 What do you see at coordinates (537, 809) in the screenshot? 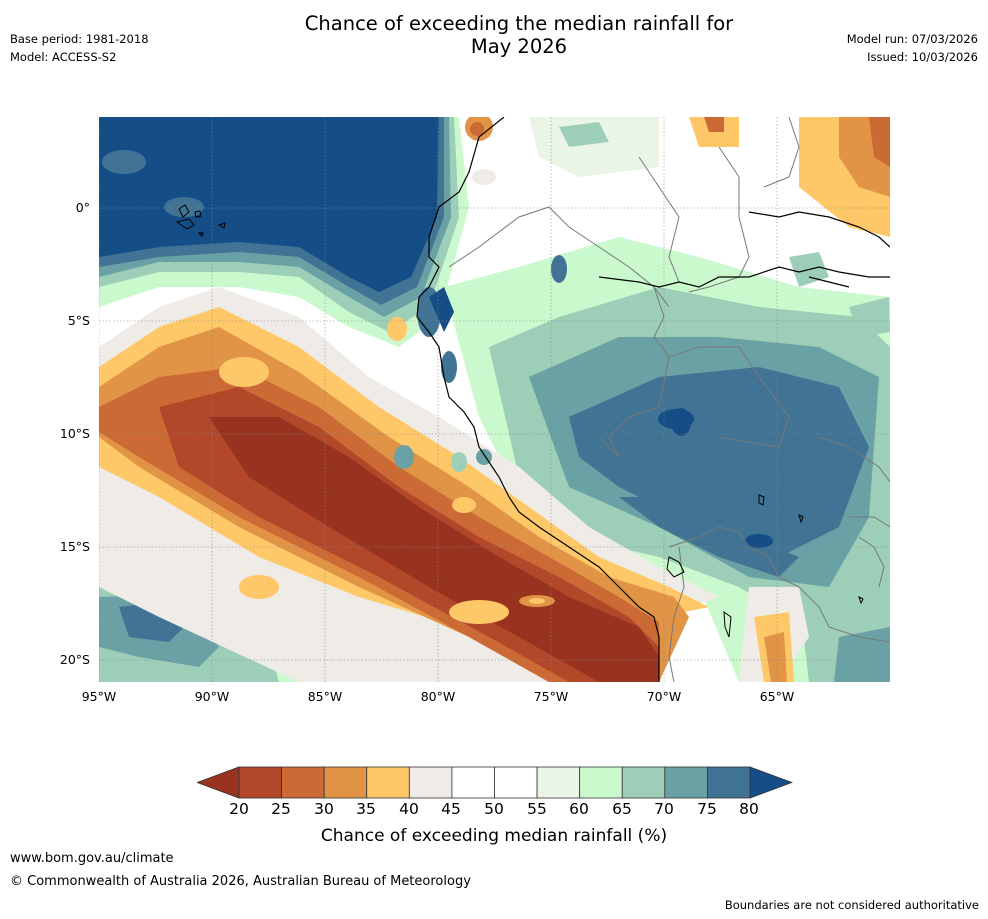
I see `colorbar-tick: 55` at bounding box center [537, 809].